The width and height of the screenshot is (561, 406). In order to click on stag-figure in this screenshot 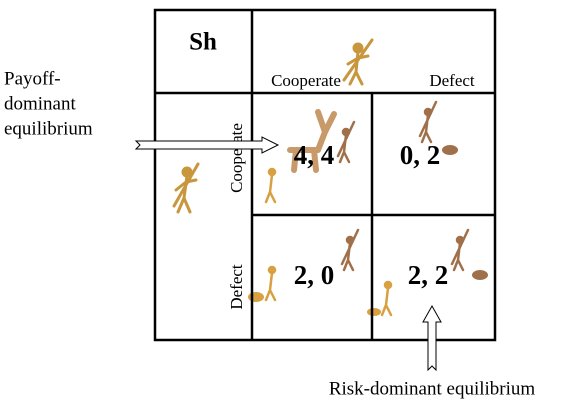, I will do `click(312, 141)`.